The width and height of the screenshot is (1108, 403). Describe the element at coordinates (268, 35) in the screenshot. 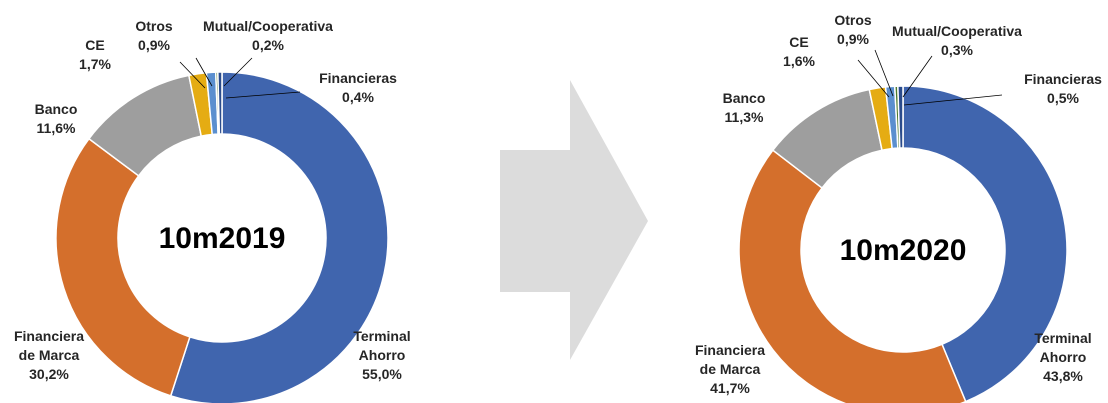

I see `data-label-mutual-cooperativa: Mutual/Cooperativa 0,2%` at that location.